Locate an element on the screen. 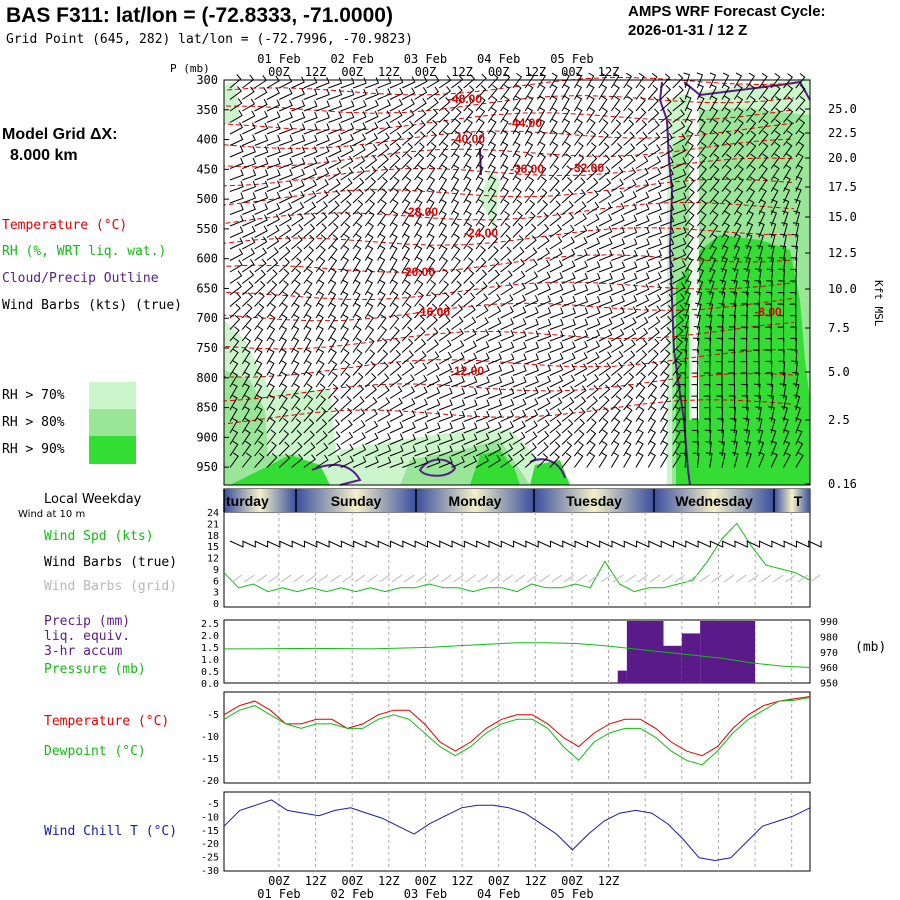  windchill-ytick-label: -15 is located at coordinates (210, 831).